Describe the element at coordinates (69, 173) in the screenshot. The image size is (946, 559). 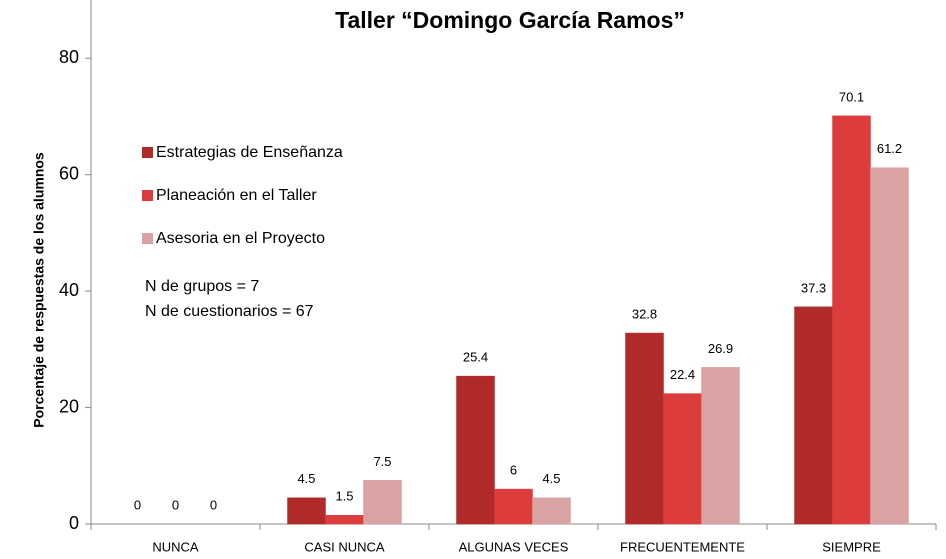
I see `y-tick-label: 60` at that location.